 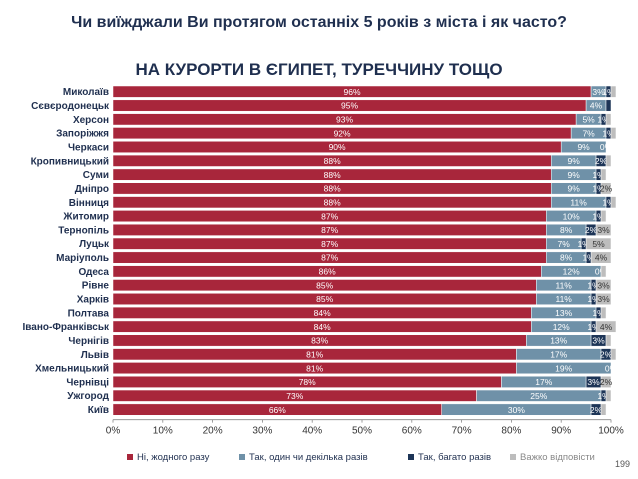 I want to click on x-tick-label: 100%, so click(x=611, y=431).